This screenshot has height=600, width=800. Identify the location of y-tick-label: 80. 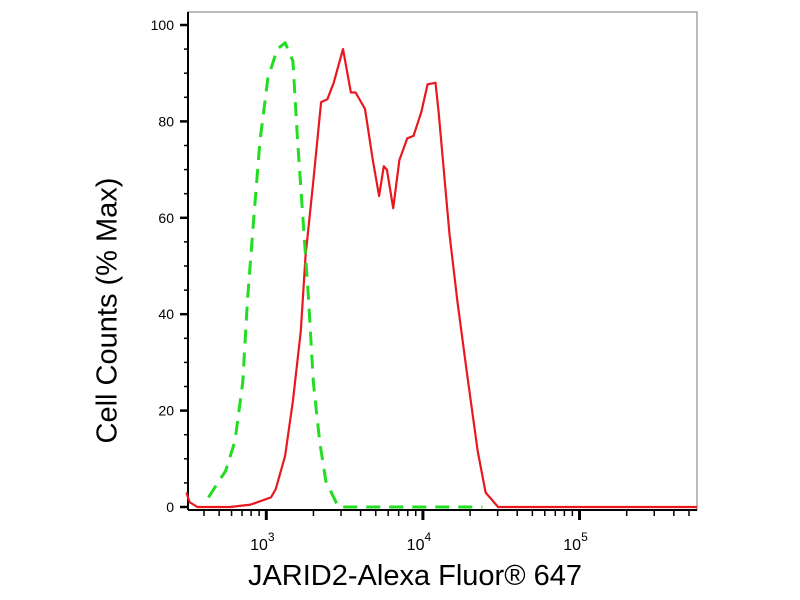
(166, 121).